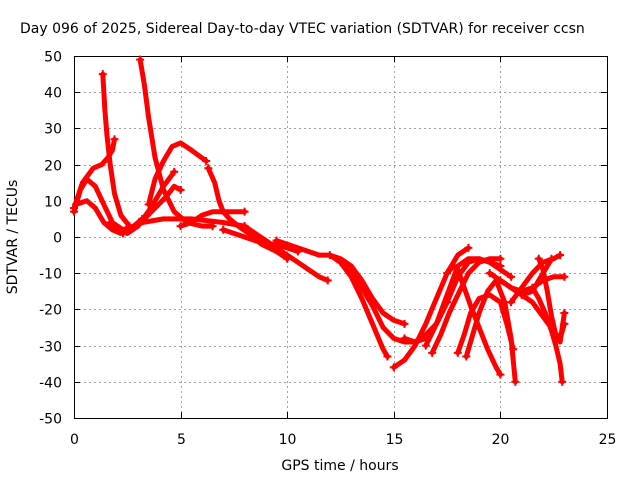  Describe the element at coordinates (50, 420) in the screenshot. I see `y-tick-label: -50` at that location.